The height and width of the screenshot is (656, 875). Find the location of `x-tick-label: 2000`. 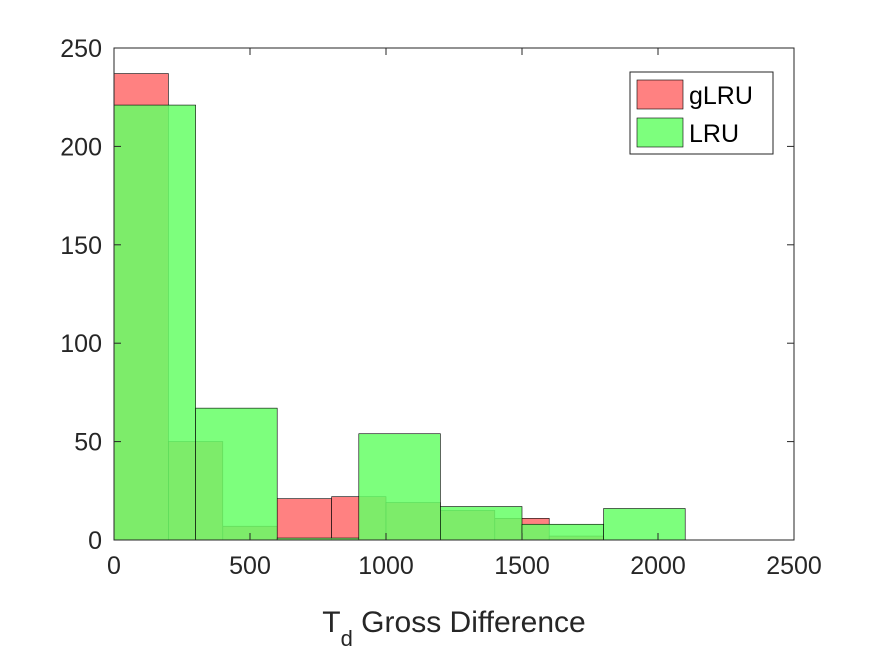

x-tick-label: 2000 is located at coordinates (658, 566).